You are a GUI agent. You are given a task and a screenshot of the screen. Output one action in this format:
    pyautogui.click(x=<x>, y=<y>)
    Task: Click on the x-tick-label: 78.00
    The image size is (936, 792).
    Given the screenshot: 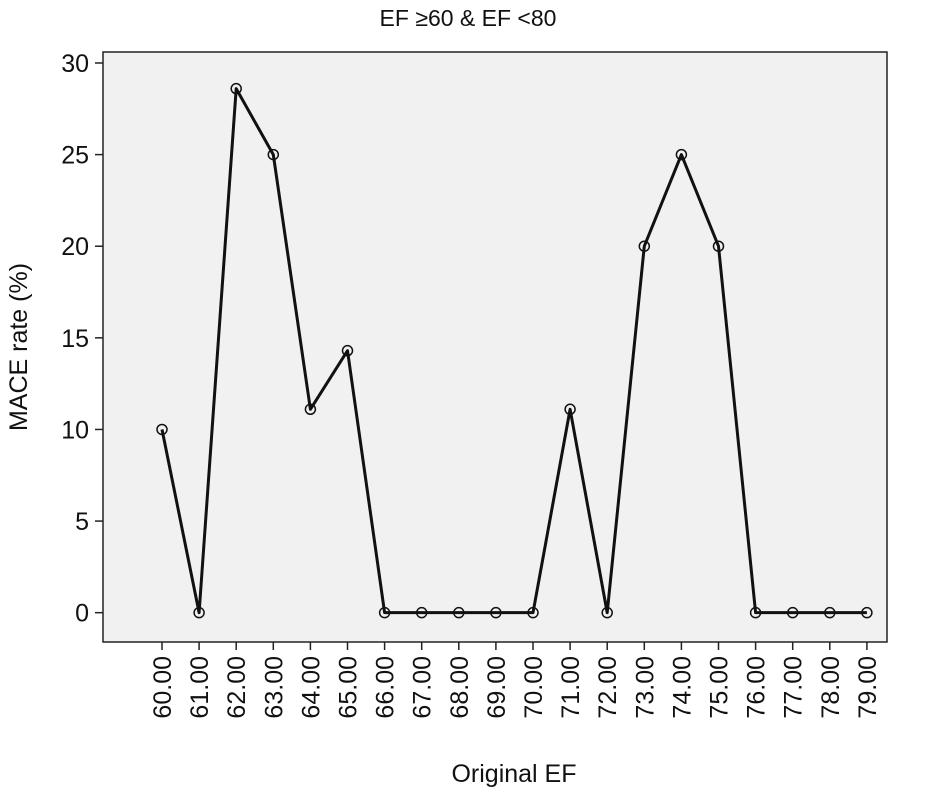 What is the action you would take?
    pyautogui.click(x=831, y=687)
    